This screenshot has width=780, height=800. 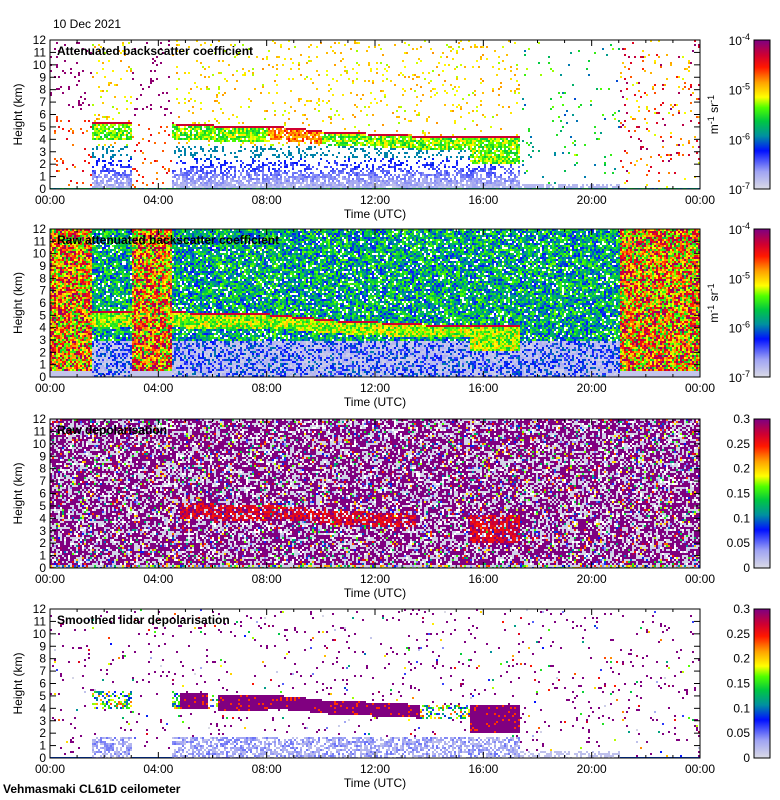 What do you see at coordinates (739, 377) in the screenshot?
I see `colorbar-tick-label: 10⁻⁷` at bounding box center [739, 377].